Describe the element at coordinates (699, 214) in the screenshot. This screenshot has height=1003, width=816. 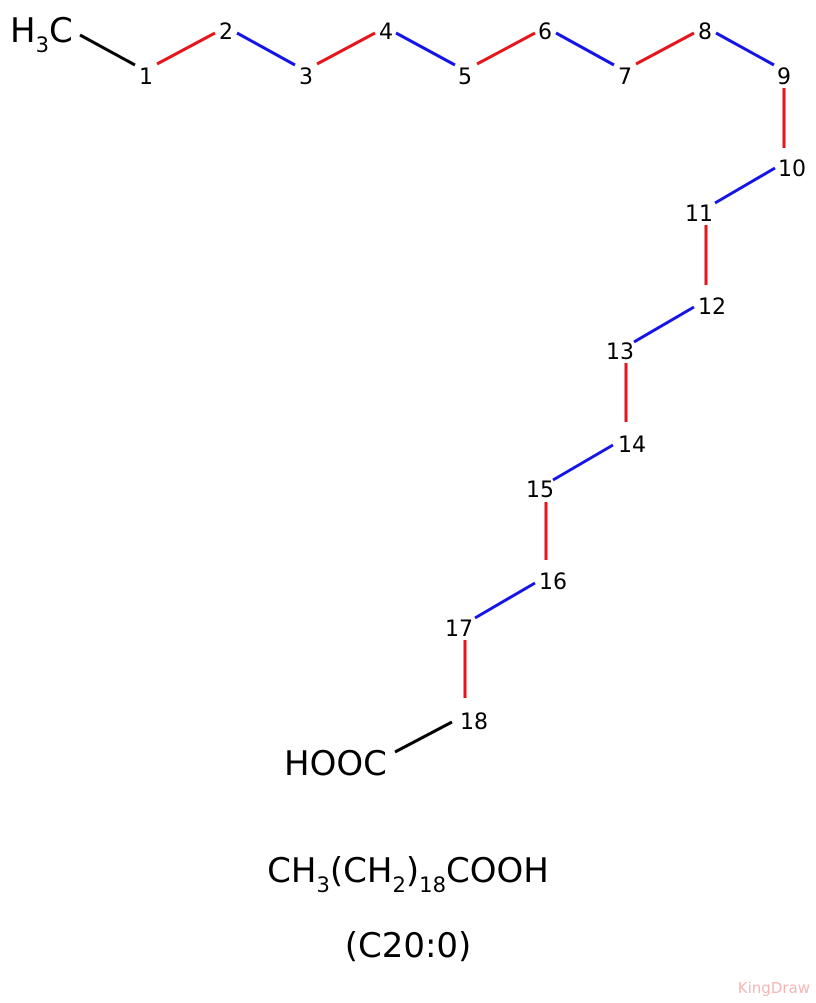
I see `atom-number: 11` at that location.